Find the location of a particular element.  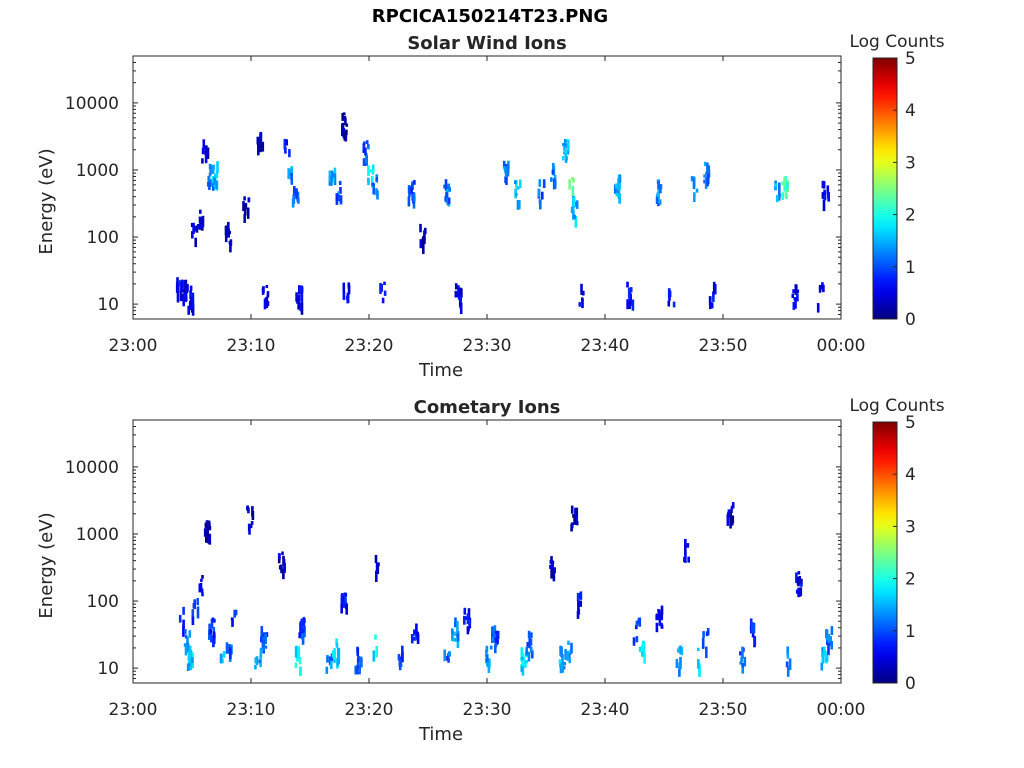

colorbar-tick-label: 5 is located at coordinates (910, 59).